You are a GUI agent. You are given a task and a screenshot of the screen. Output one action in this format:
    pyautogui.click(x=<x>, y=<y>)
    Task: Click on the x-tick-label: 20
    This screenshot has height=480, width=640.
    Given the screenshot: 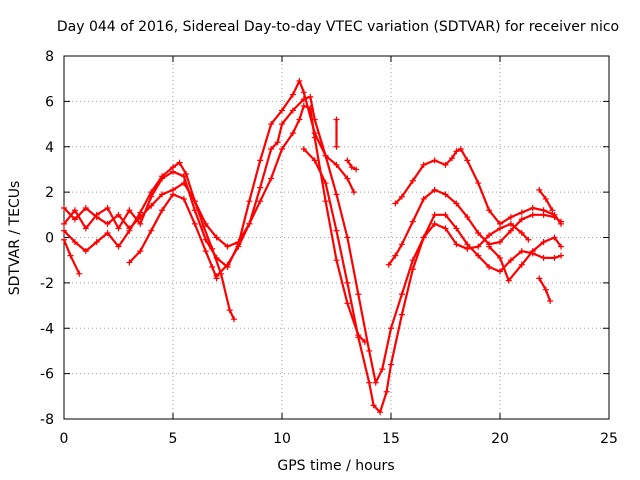 What is the action you would take?
    pyautogui.click(x=500, y=439)
    